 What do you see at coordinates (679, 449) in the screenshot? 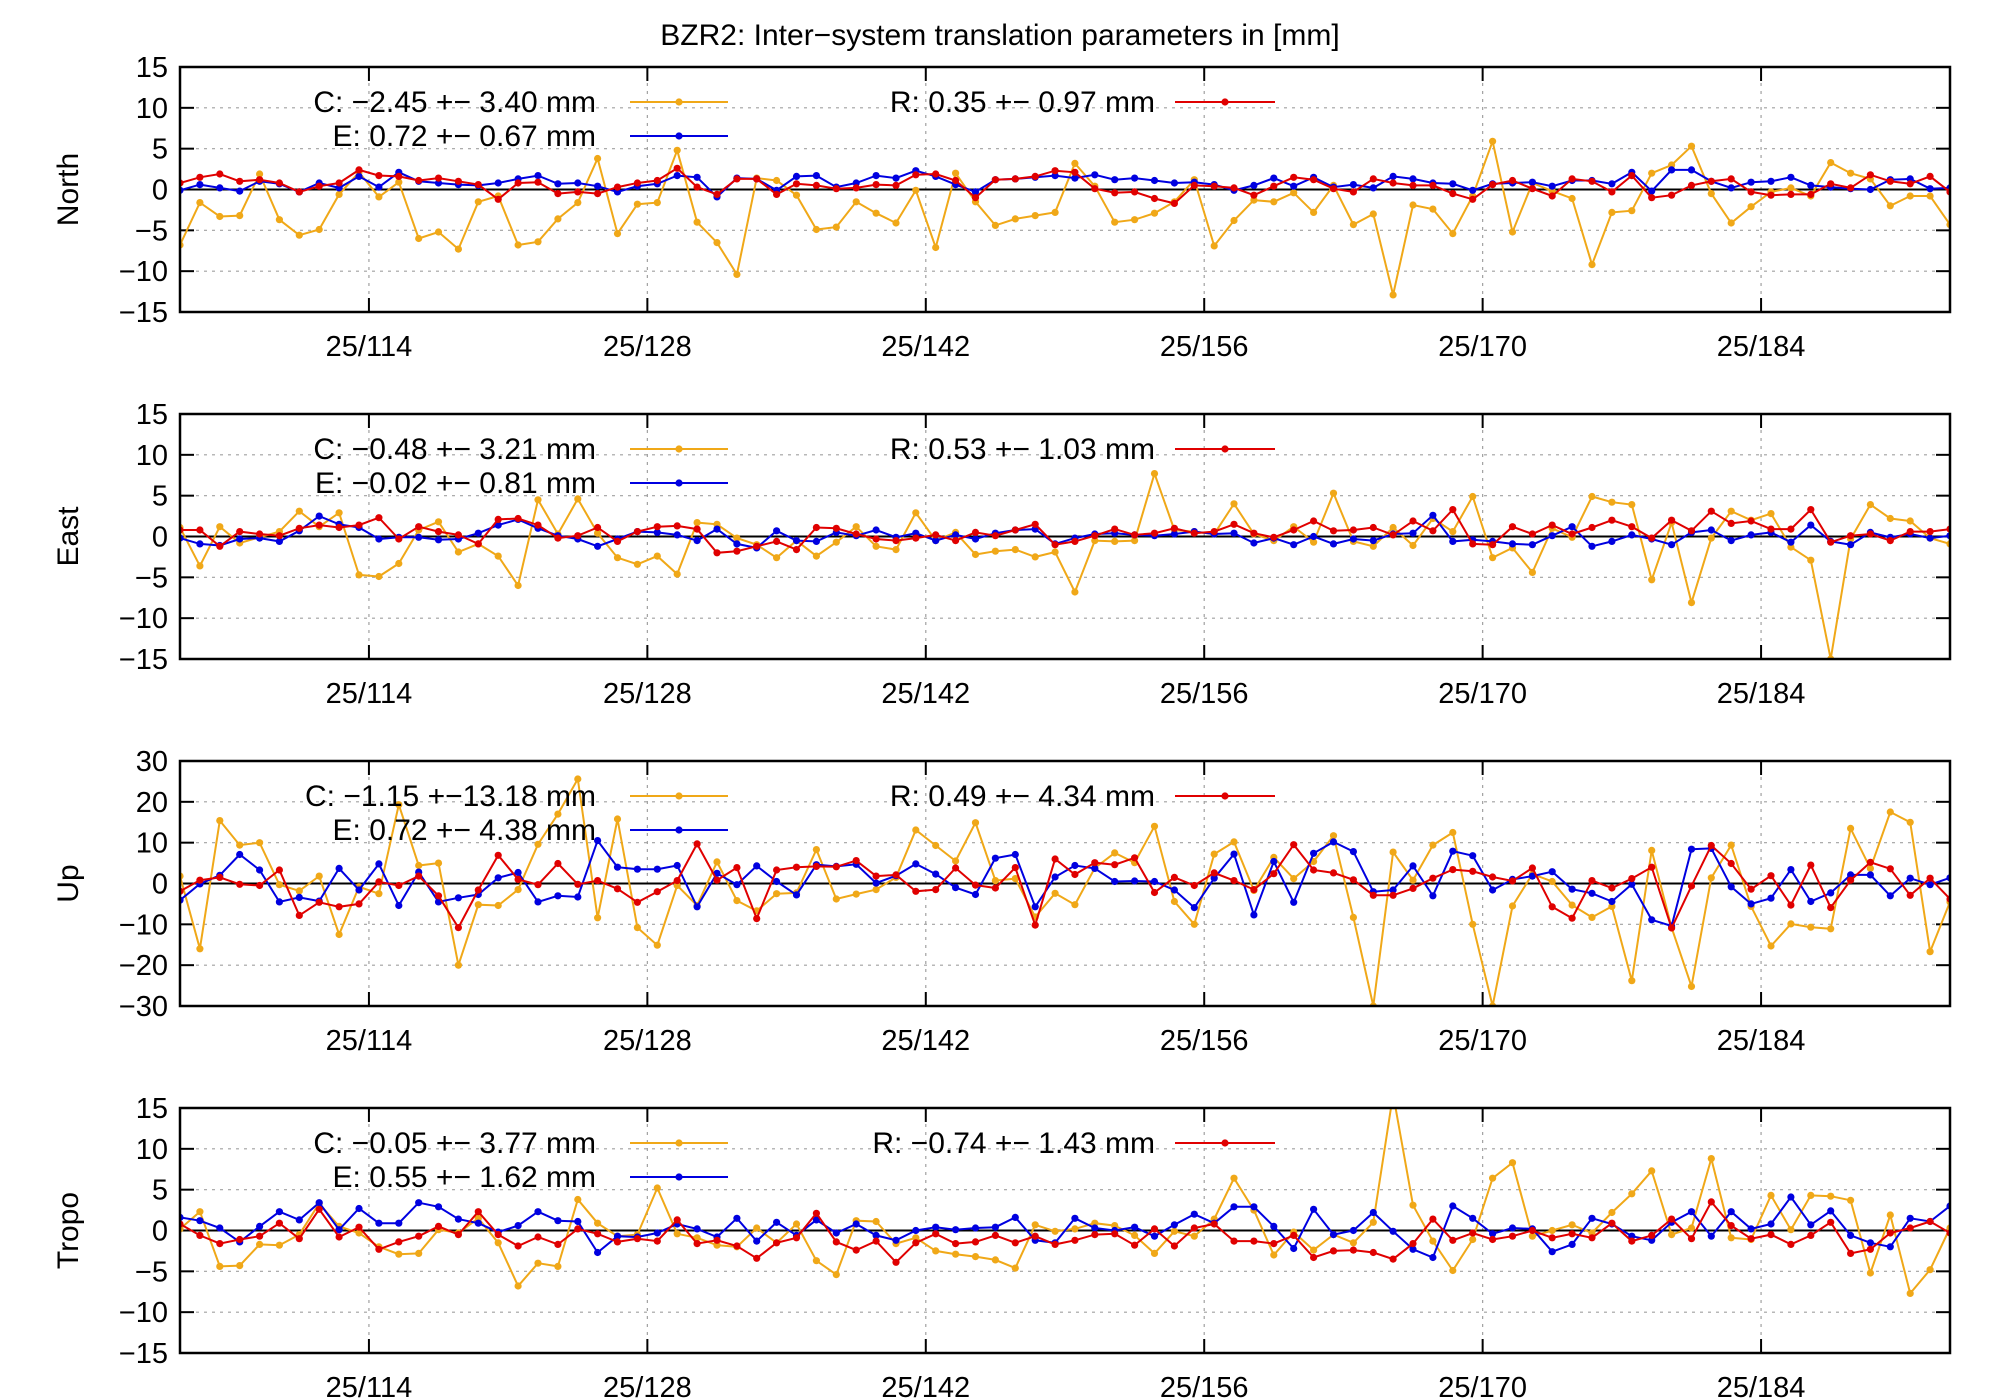
I see `east-legend-marker-C` at bounding box center [679, 449].